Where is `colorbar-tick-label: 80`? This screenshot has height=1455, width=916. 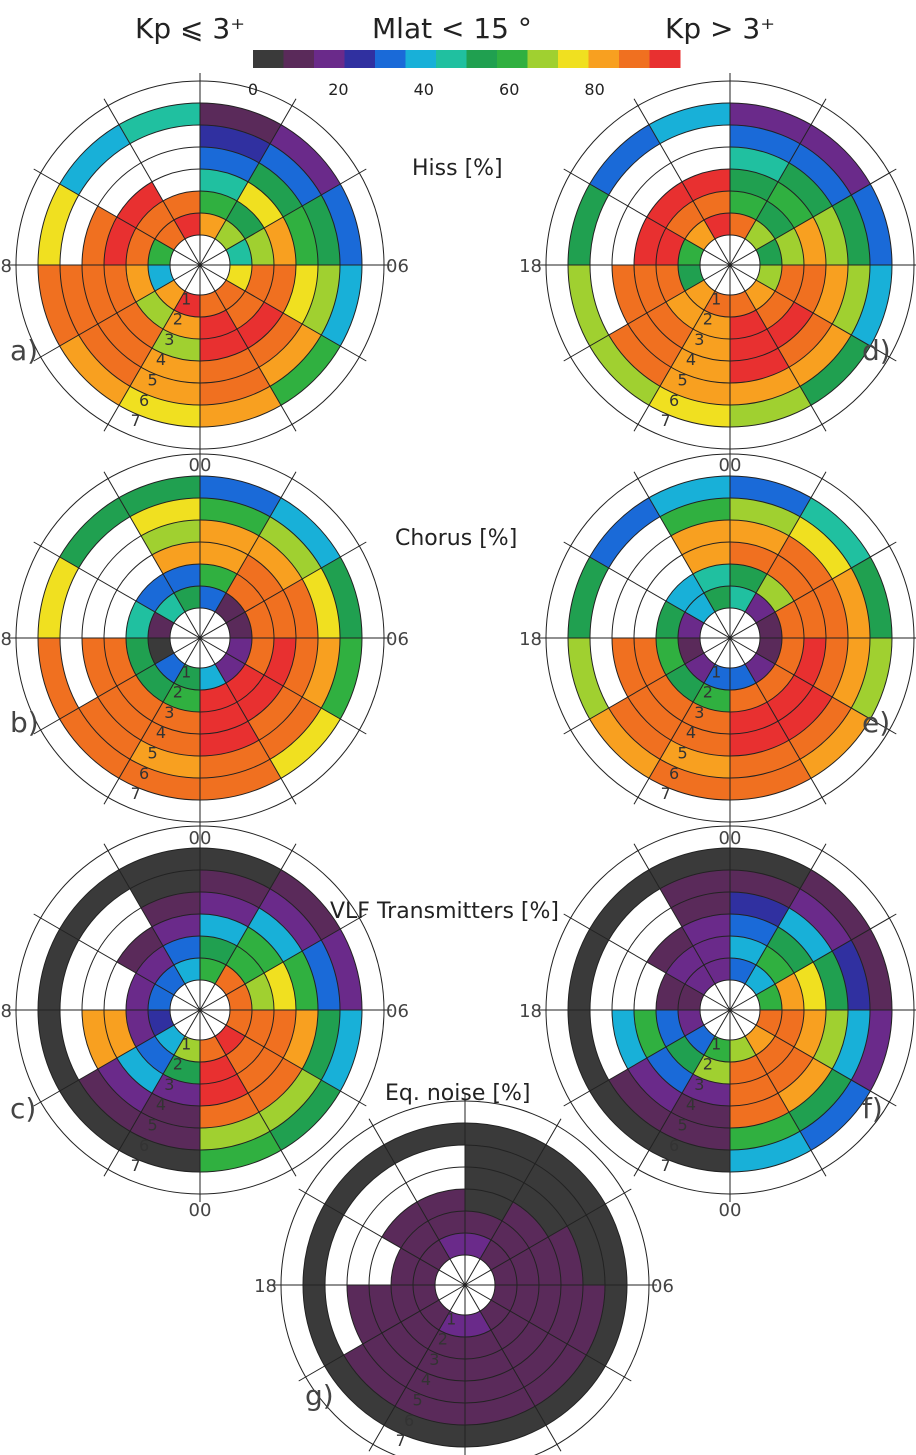
colorbar-tick-label: 80 is located at coordinates (594, 89).